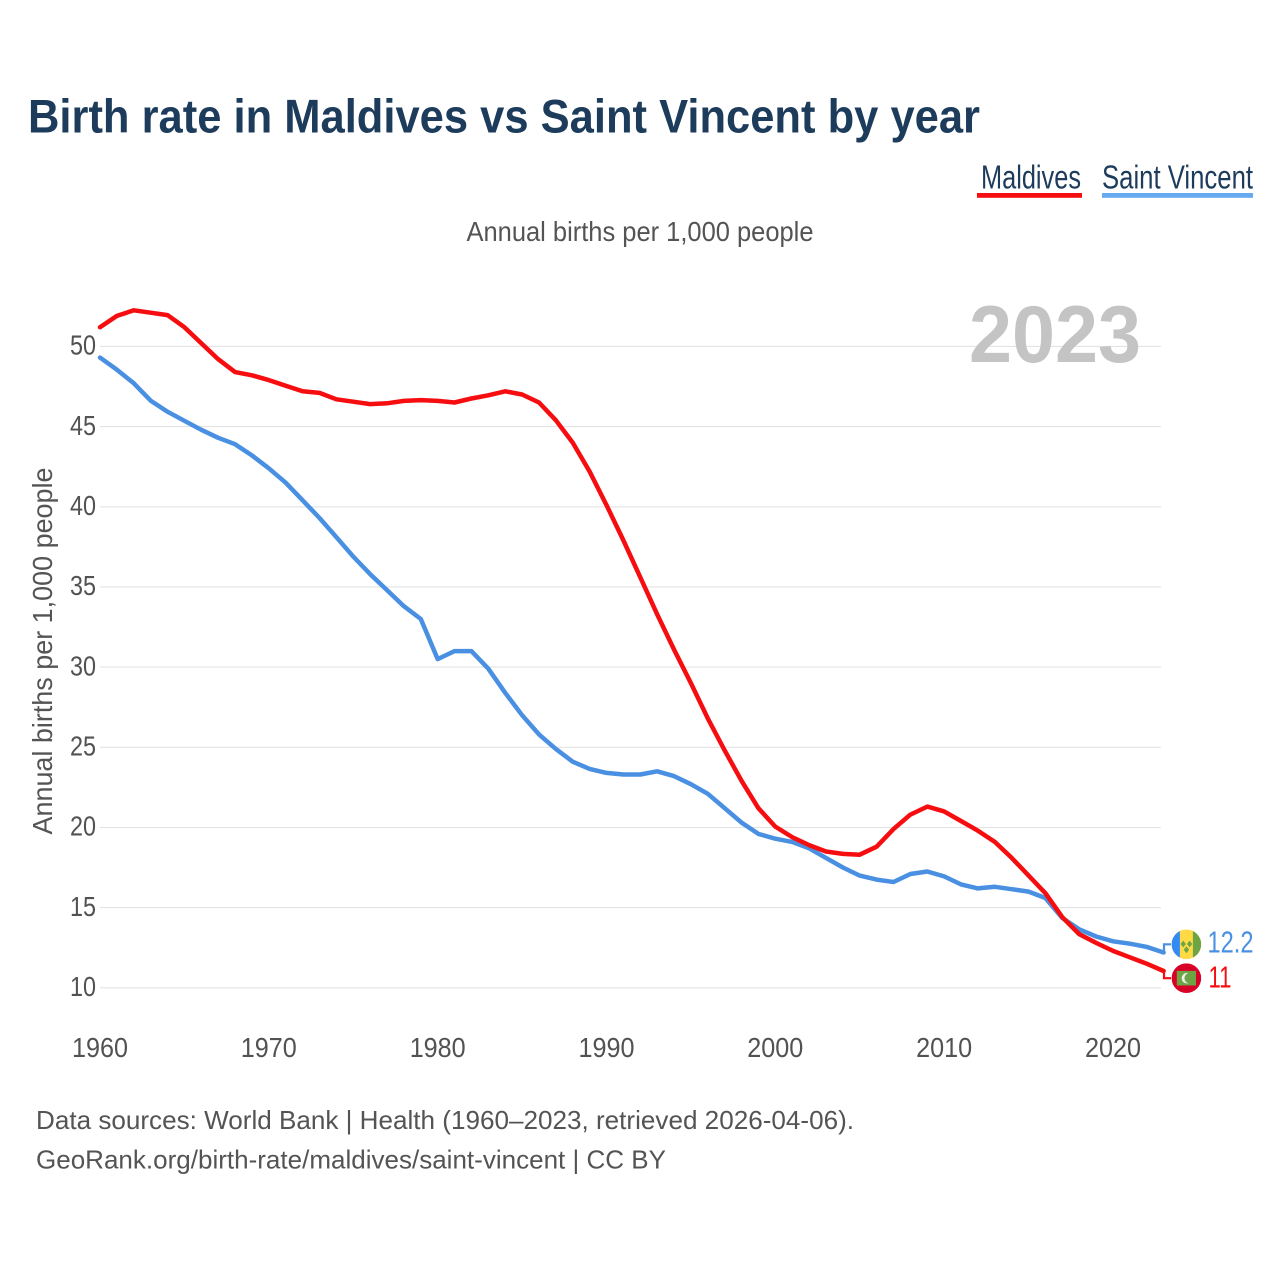 The height and width of the screenshot is (1280, 1280). I want to click on svg-text: 1960, so click(100, 1047).